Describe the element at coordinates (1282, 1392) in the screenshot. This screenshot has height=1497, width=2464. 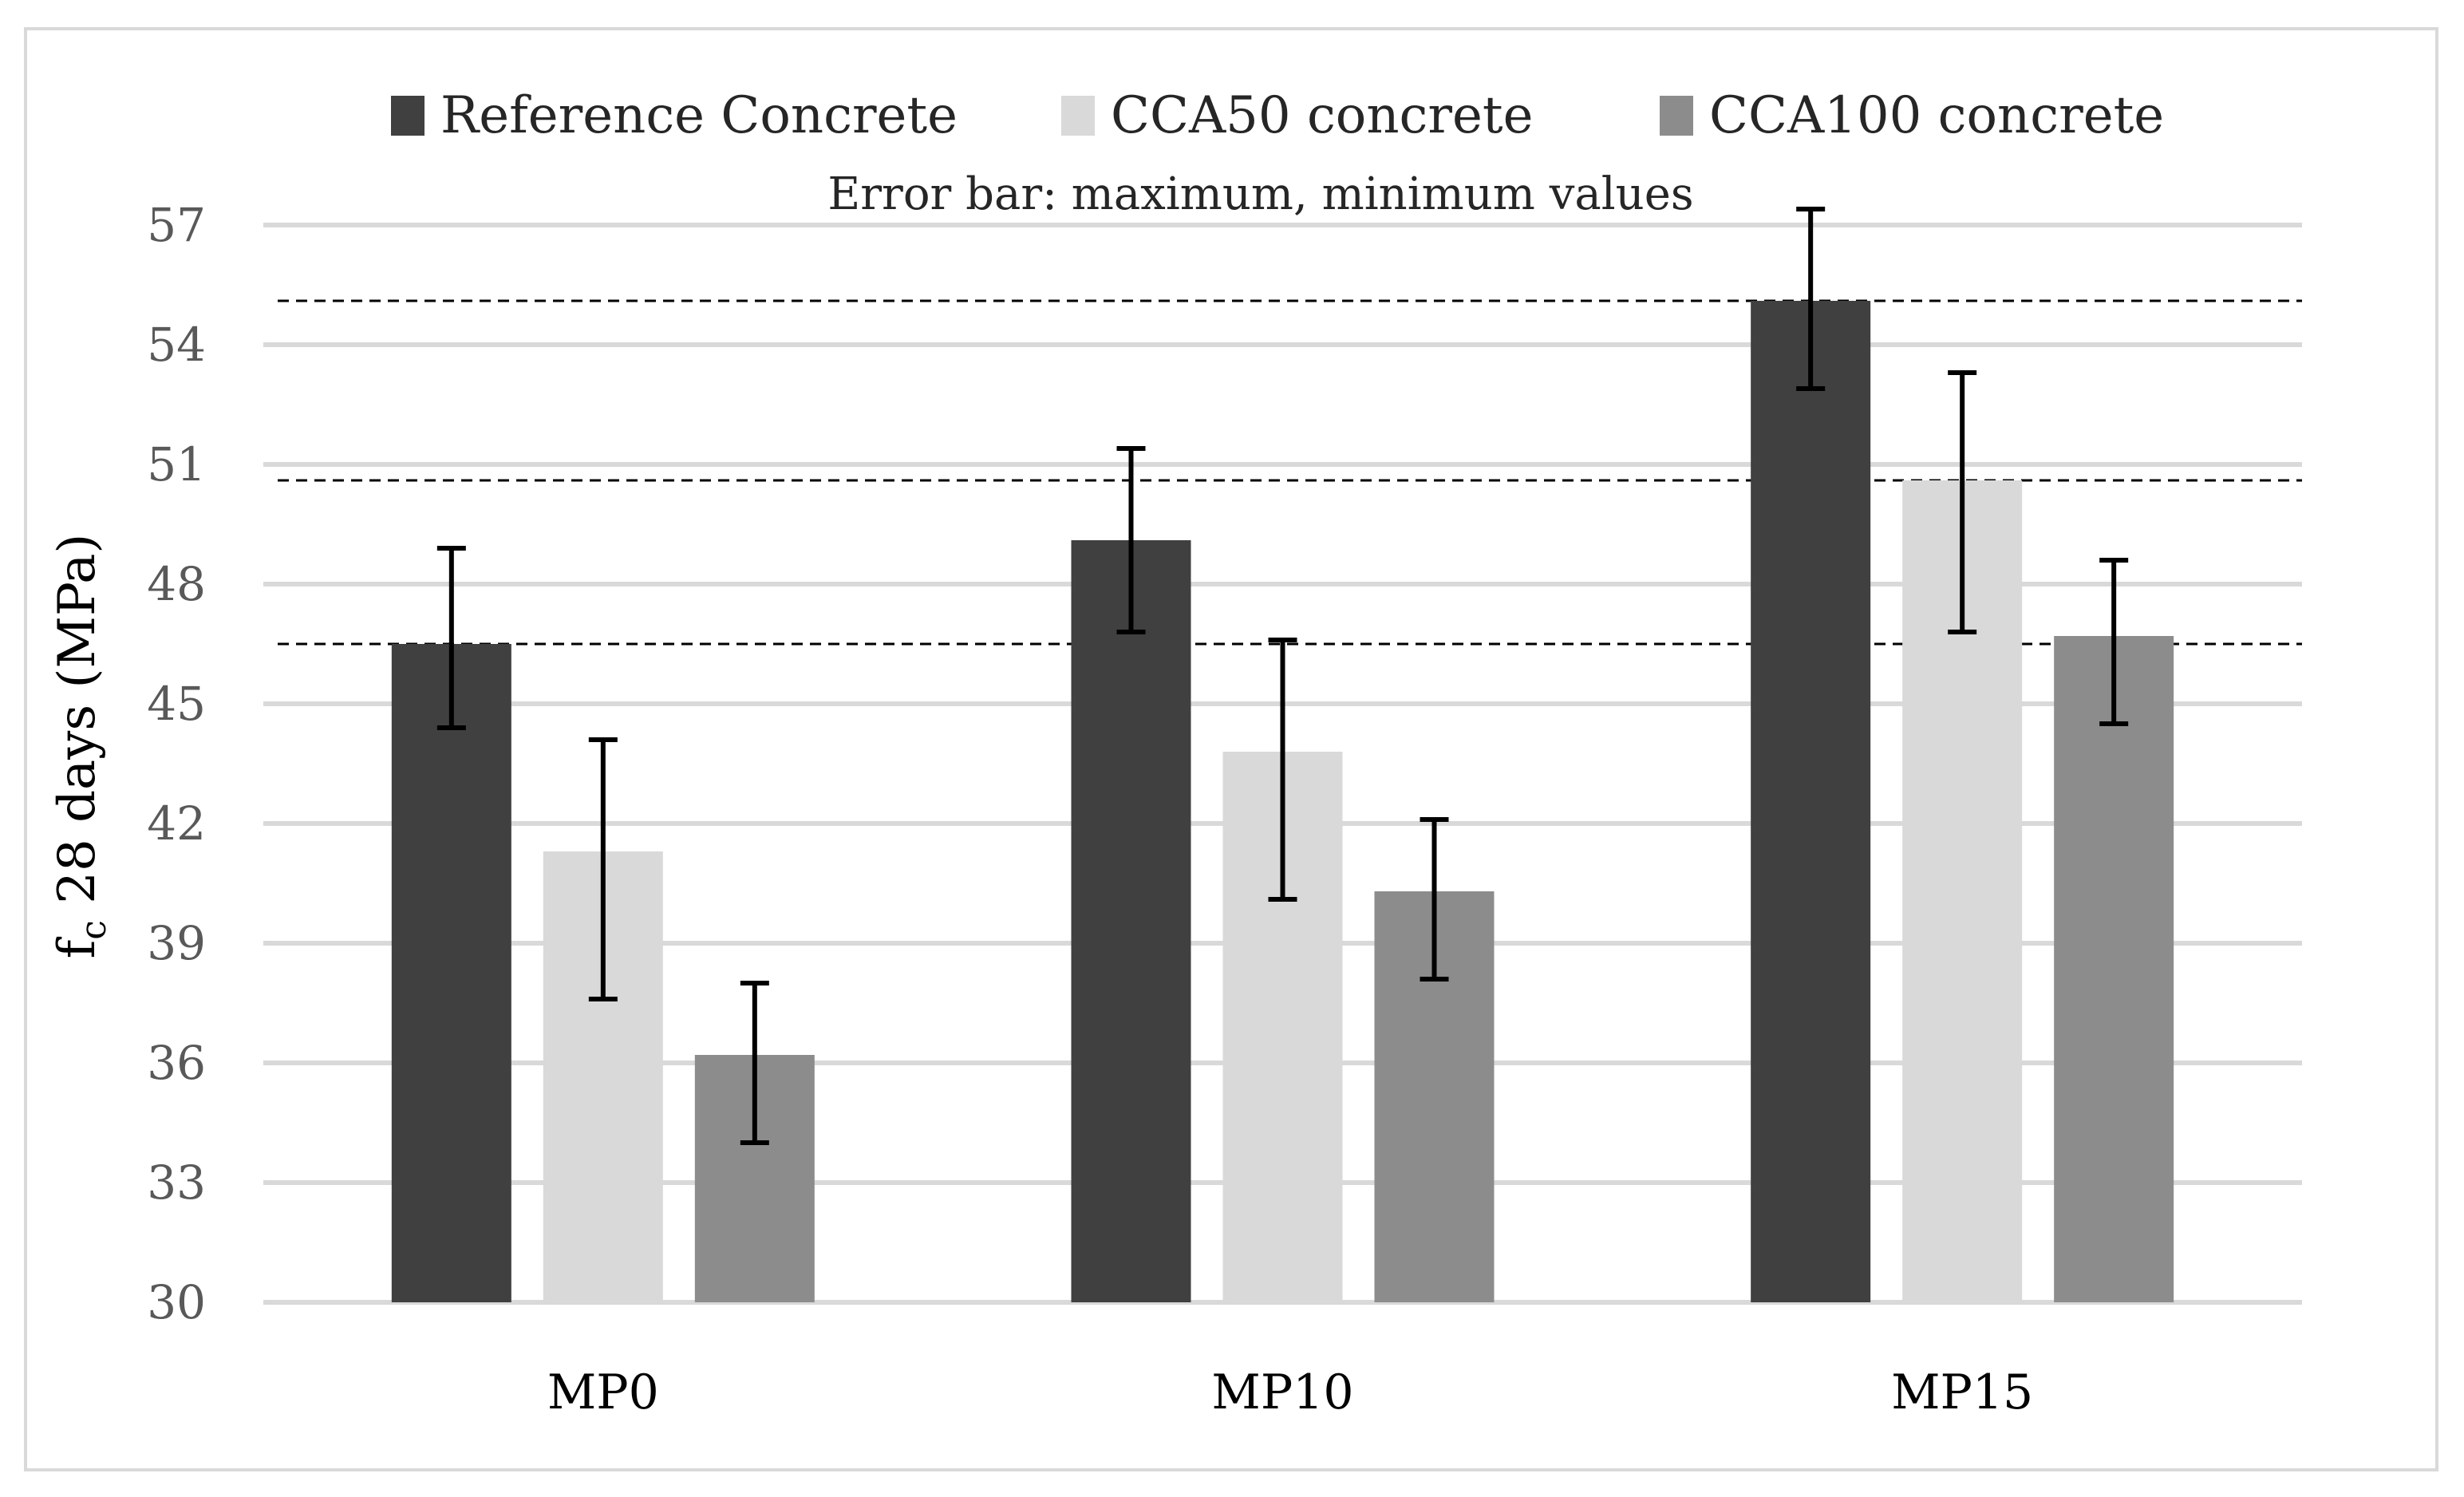
I see `x-category-label: MP10` at that location.